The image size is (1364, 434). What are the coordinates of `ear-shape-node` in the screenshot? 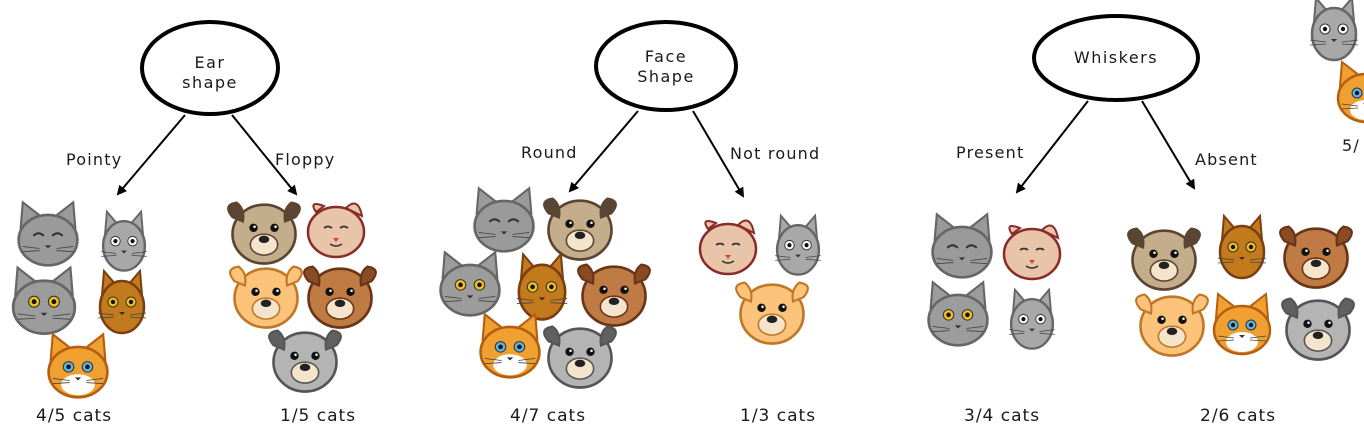 It's located at (210, 68).